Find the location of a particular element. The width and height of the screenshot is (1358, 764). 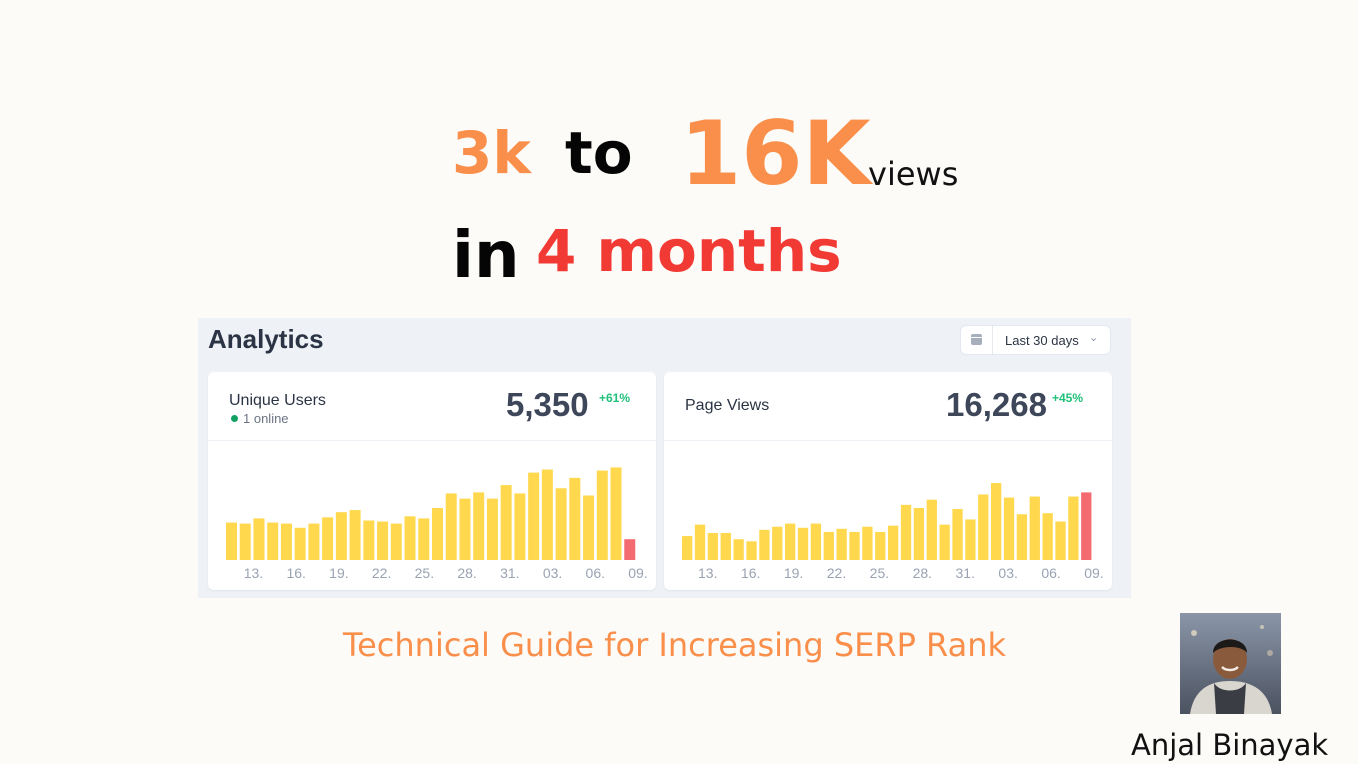

online-status: 1 online is located at coordinates (260, 418).